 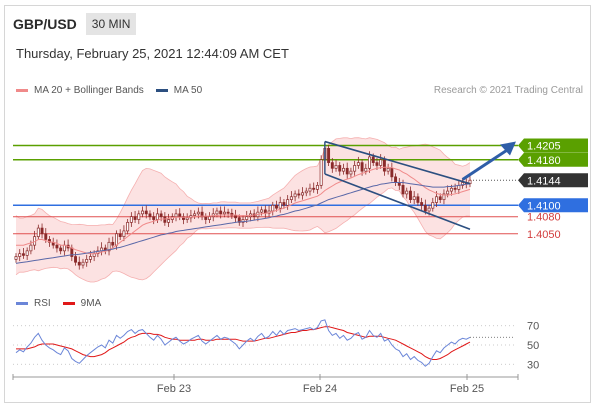 I want to click on channel-upper-line, so click(x=397, y=162).